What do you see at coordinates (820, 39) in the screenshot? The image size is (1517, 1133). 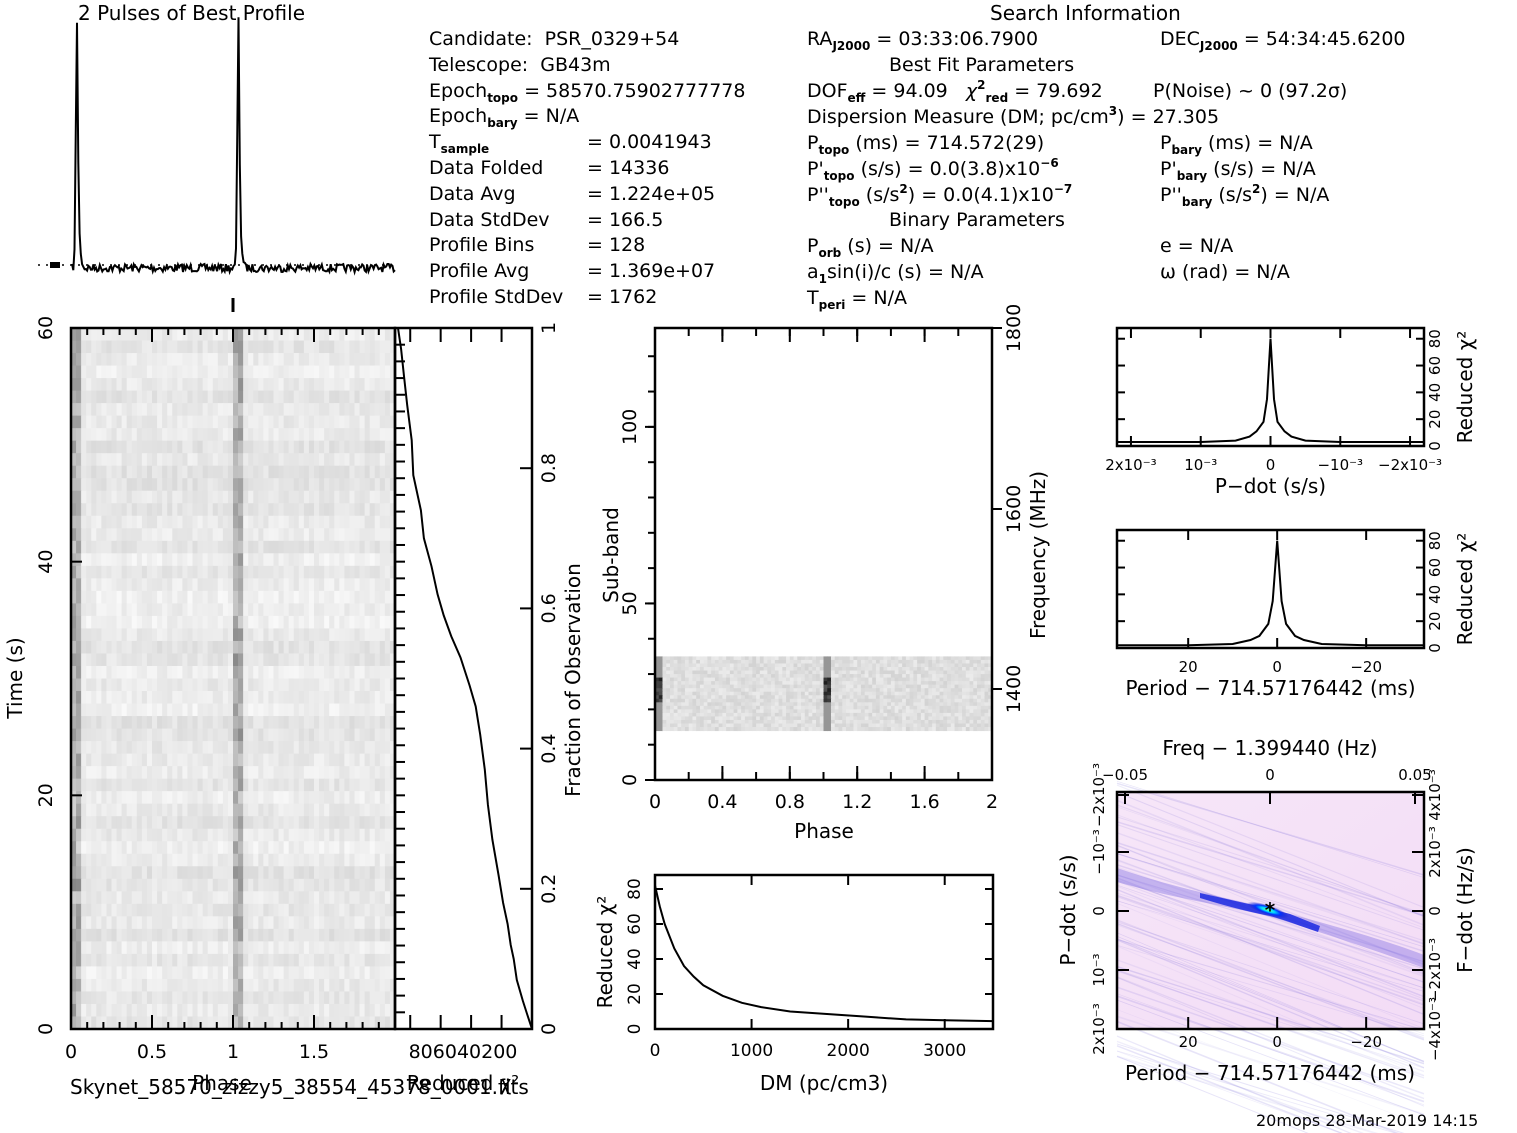 I see `ra-label: RA` at bounding box center [820, 39].